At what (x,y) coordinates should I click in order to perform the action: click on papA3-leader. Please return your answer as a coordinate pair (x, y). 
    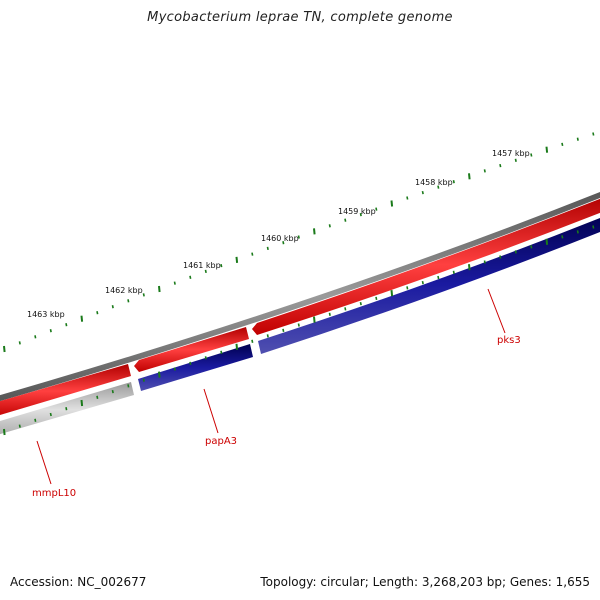
    Looking at the image, I should click on (211, 411).